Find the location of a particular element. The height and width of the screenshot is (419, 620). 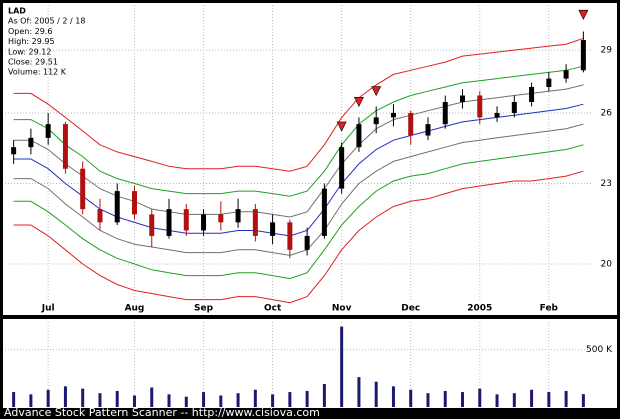

x-tick-label: Nov is located at coordinates (342, 309).